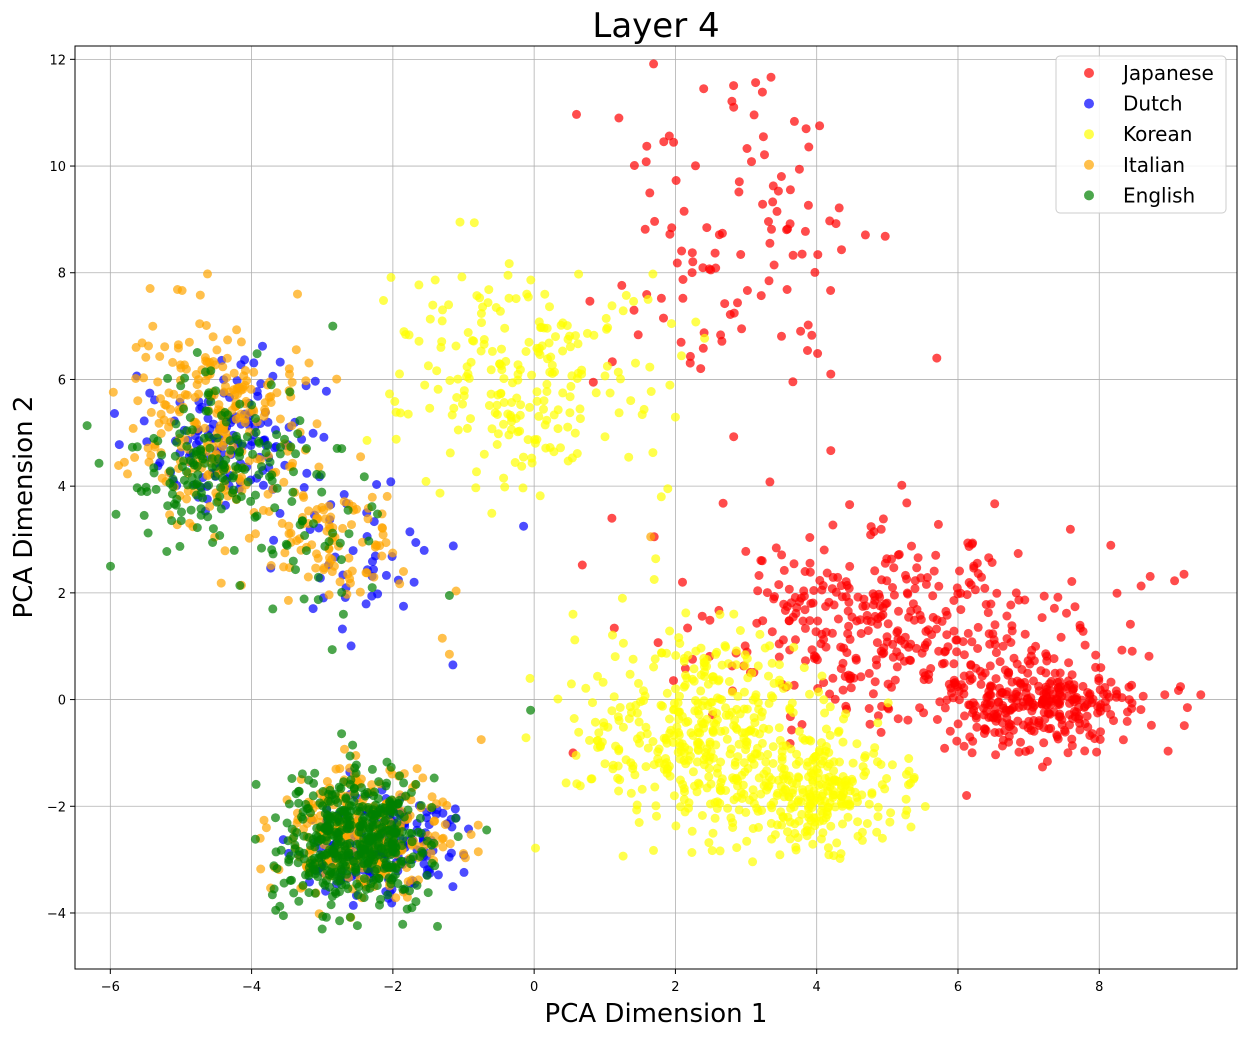  Describe the element at coordinates (1167, 73) in the screenshot. I see `legend-label: Japanese` at that location.